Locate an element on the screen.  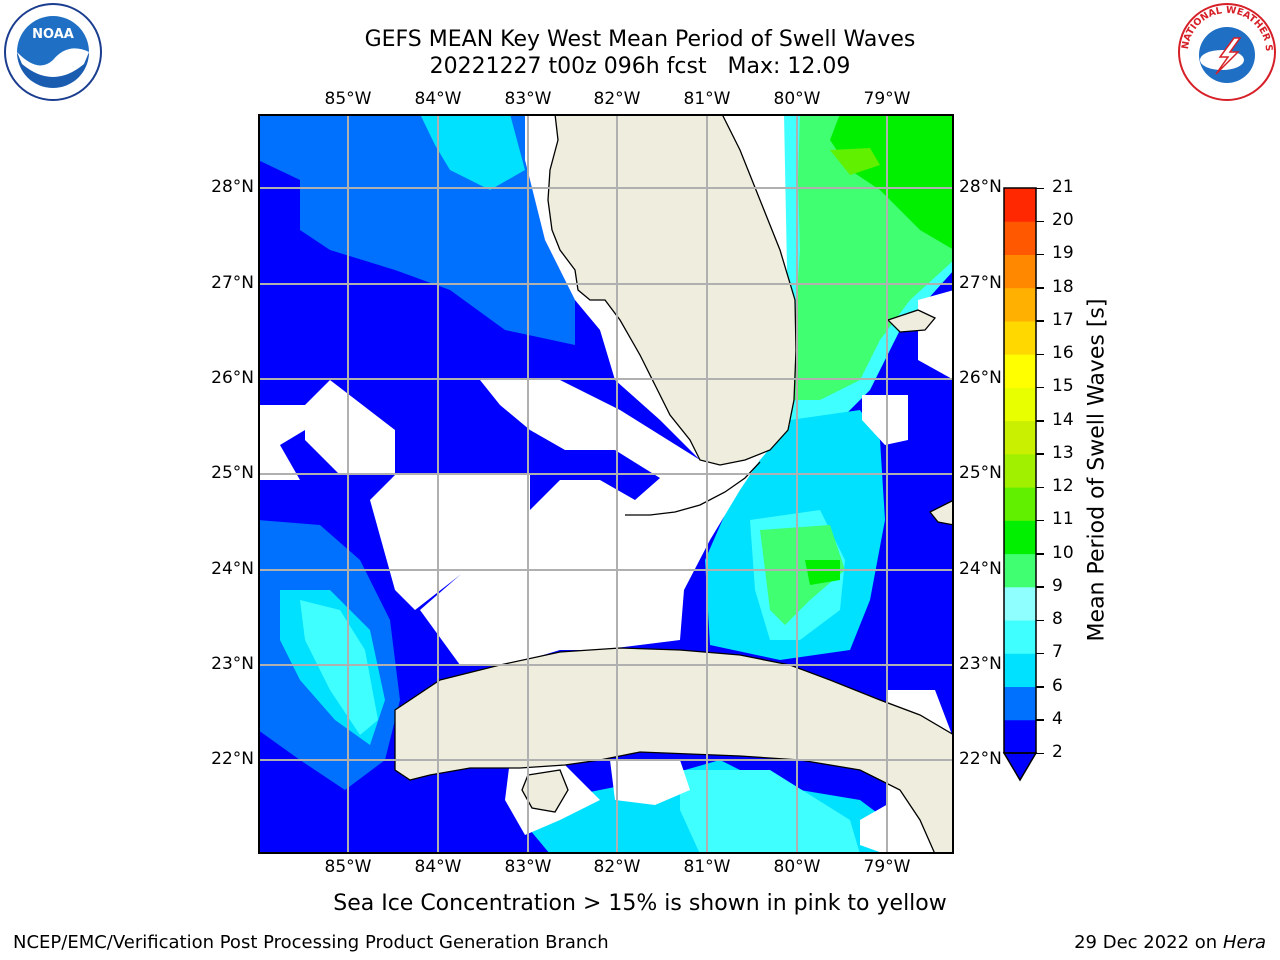
noaa-logo-icon: NOAA is located at coordinates (53, 52).